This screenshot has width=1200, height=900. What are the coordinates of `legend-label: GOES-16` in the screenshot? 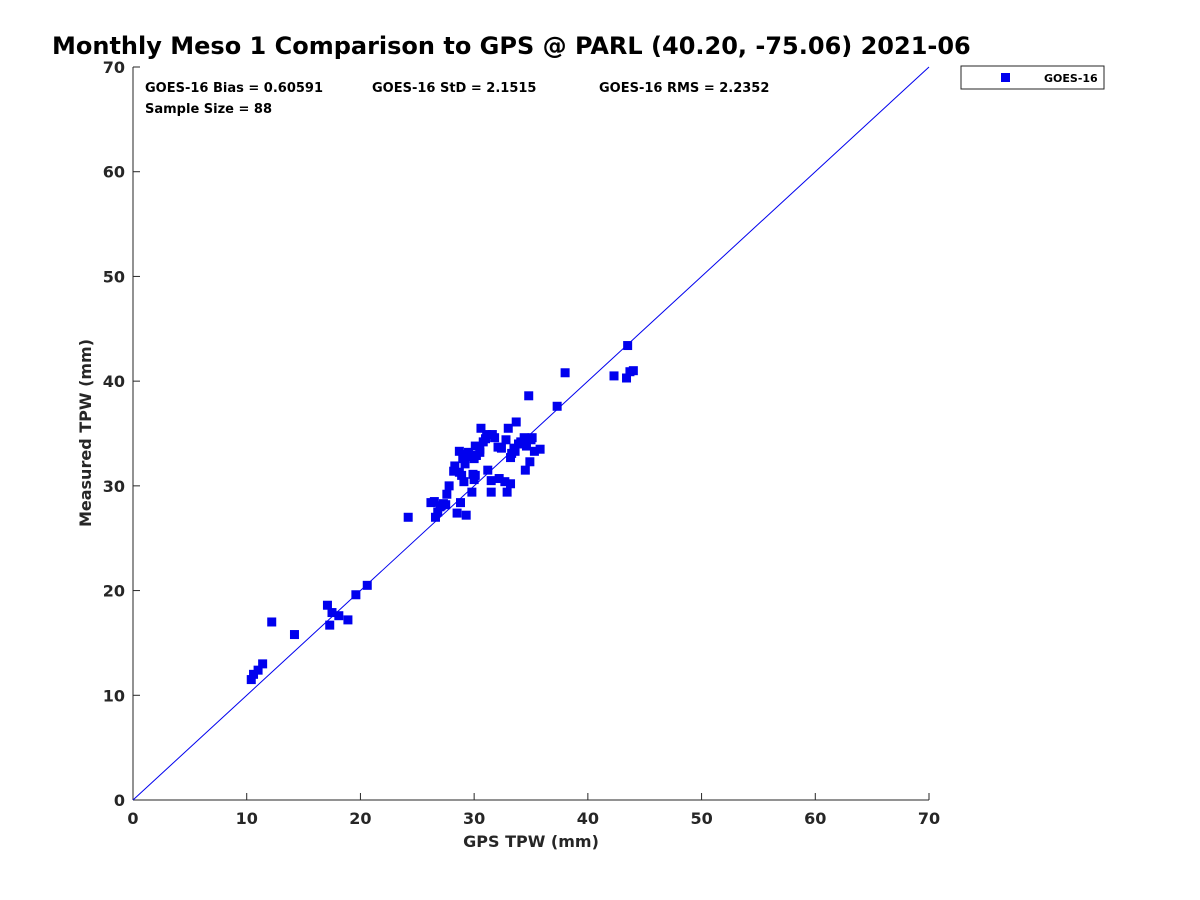 It's located at (1071, 78).